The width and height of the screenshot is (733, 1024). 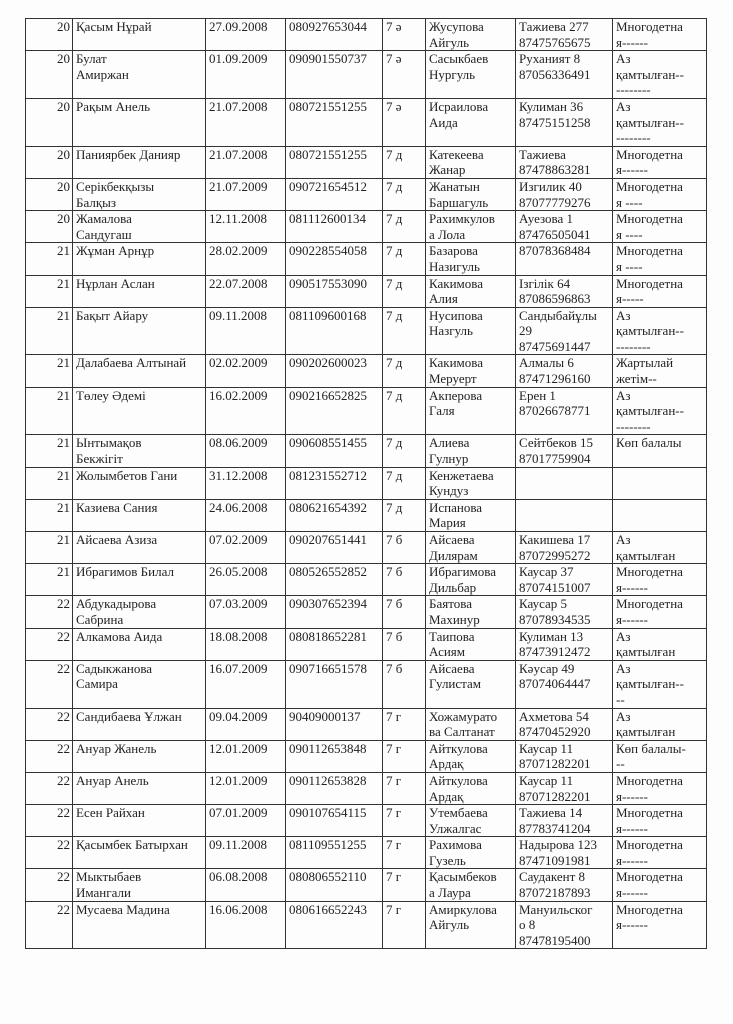 What do you see at coordinates (564, 885) in the screenshot?
I see `address-phone: Саудакент 8 87072187893` at bounding box center [564, 885].